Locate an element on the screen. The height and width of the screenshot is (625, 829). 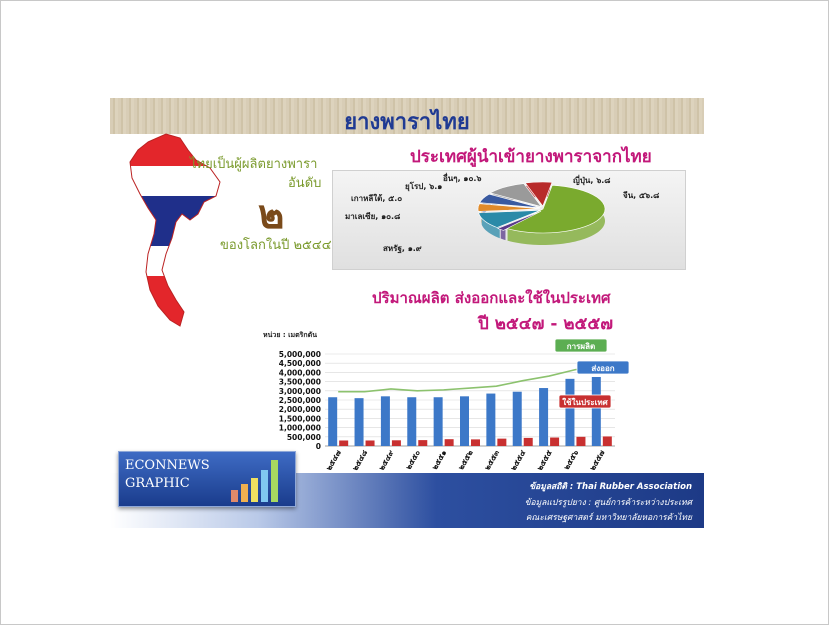
footer-source-3: คณะเศรษฐศาสตร์ มหาวิทยาลัยหอการค้าไทย is located at coordinates (608, 518).